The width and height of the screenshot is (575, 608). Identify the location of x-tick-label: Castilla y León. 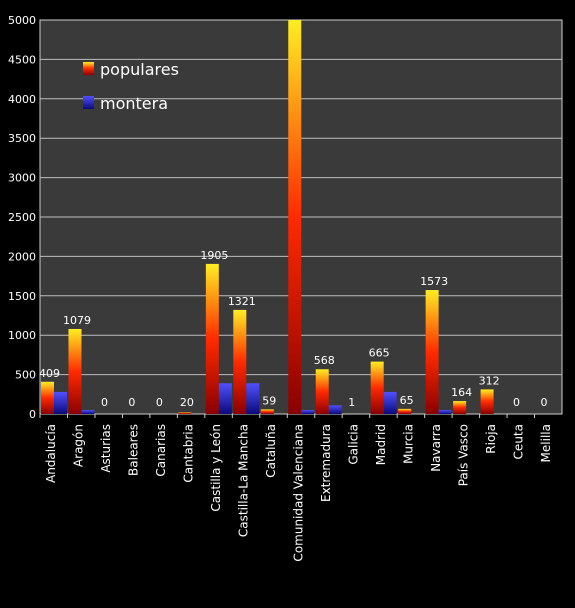
(216, 468).